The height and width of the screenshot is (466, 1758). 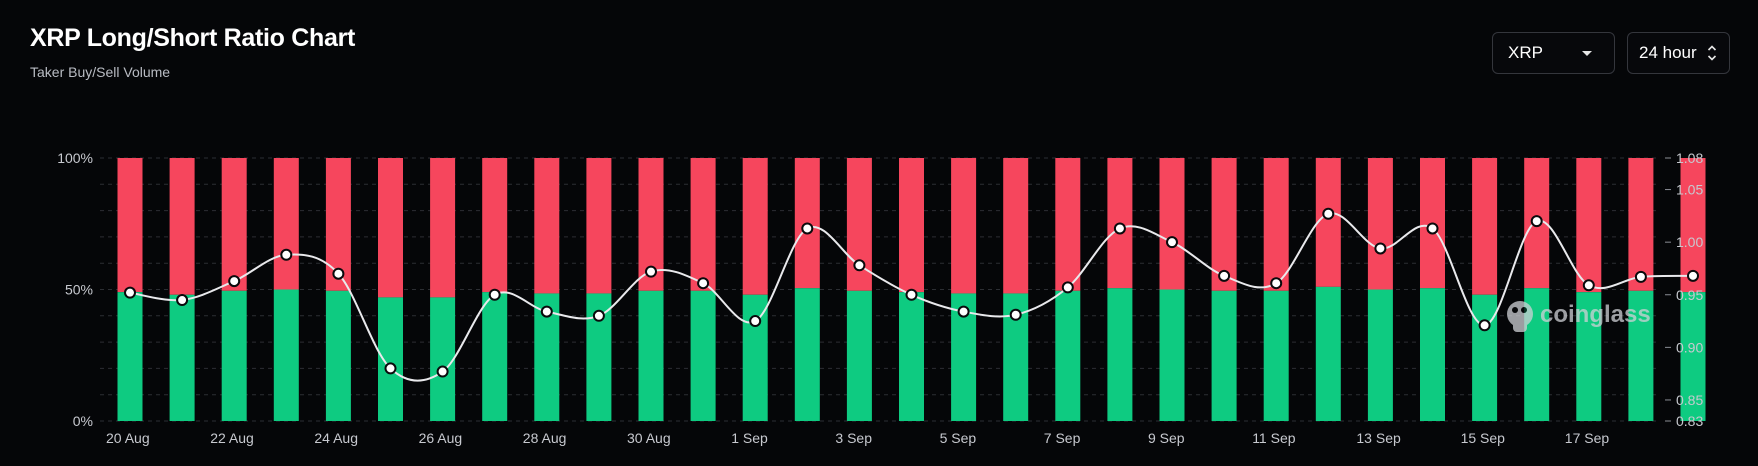 What do you see at coordinates (1587, 438) in the screenshot?
I see `x-tick-label: 17 Sep` at bounding box center [1587, 438].